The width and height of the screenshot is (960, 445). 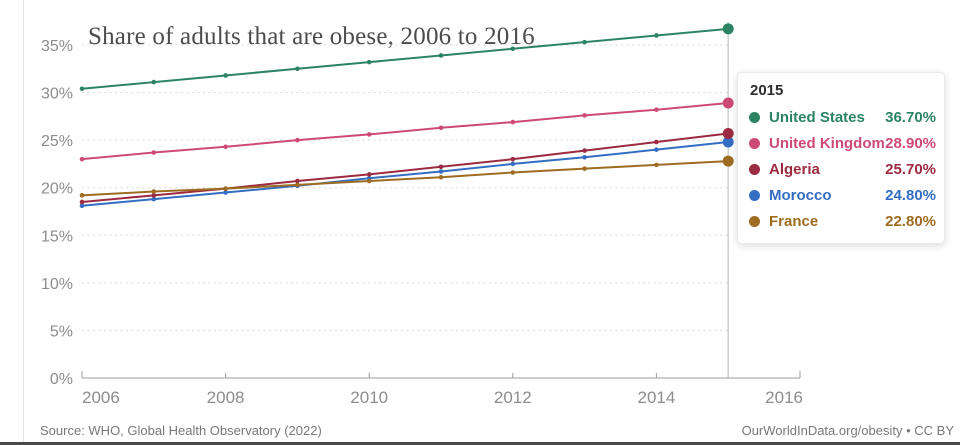 I want to click on tooltip-series-value: 28.90%, so click(x=910, y=143).